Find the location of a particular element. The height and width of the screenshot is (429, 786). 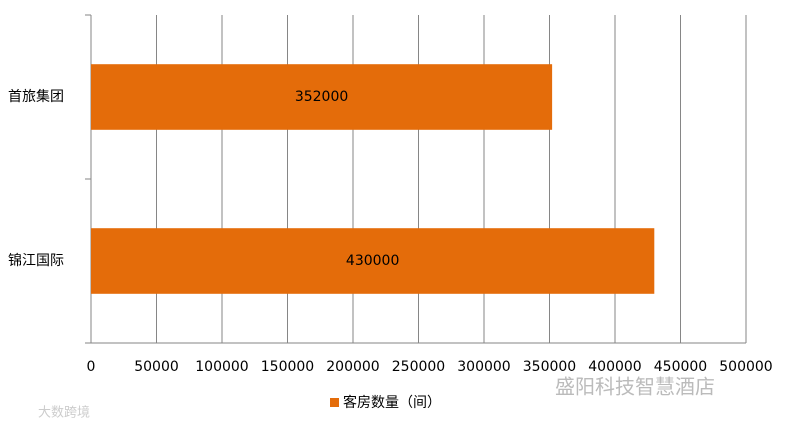

legend-label: 客房数量（间） is located at coordinates (392, 402).